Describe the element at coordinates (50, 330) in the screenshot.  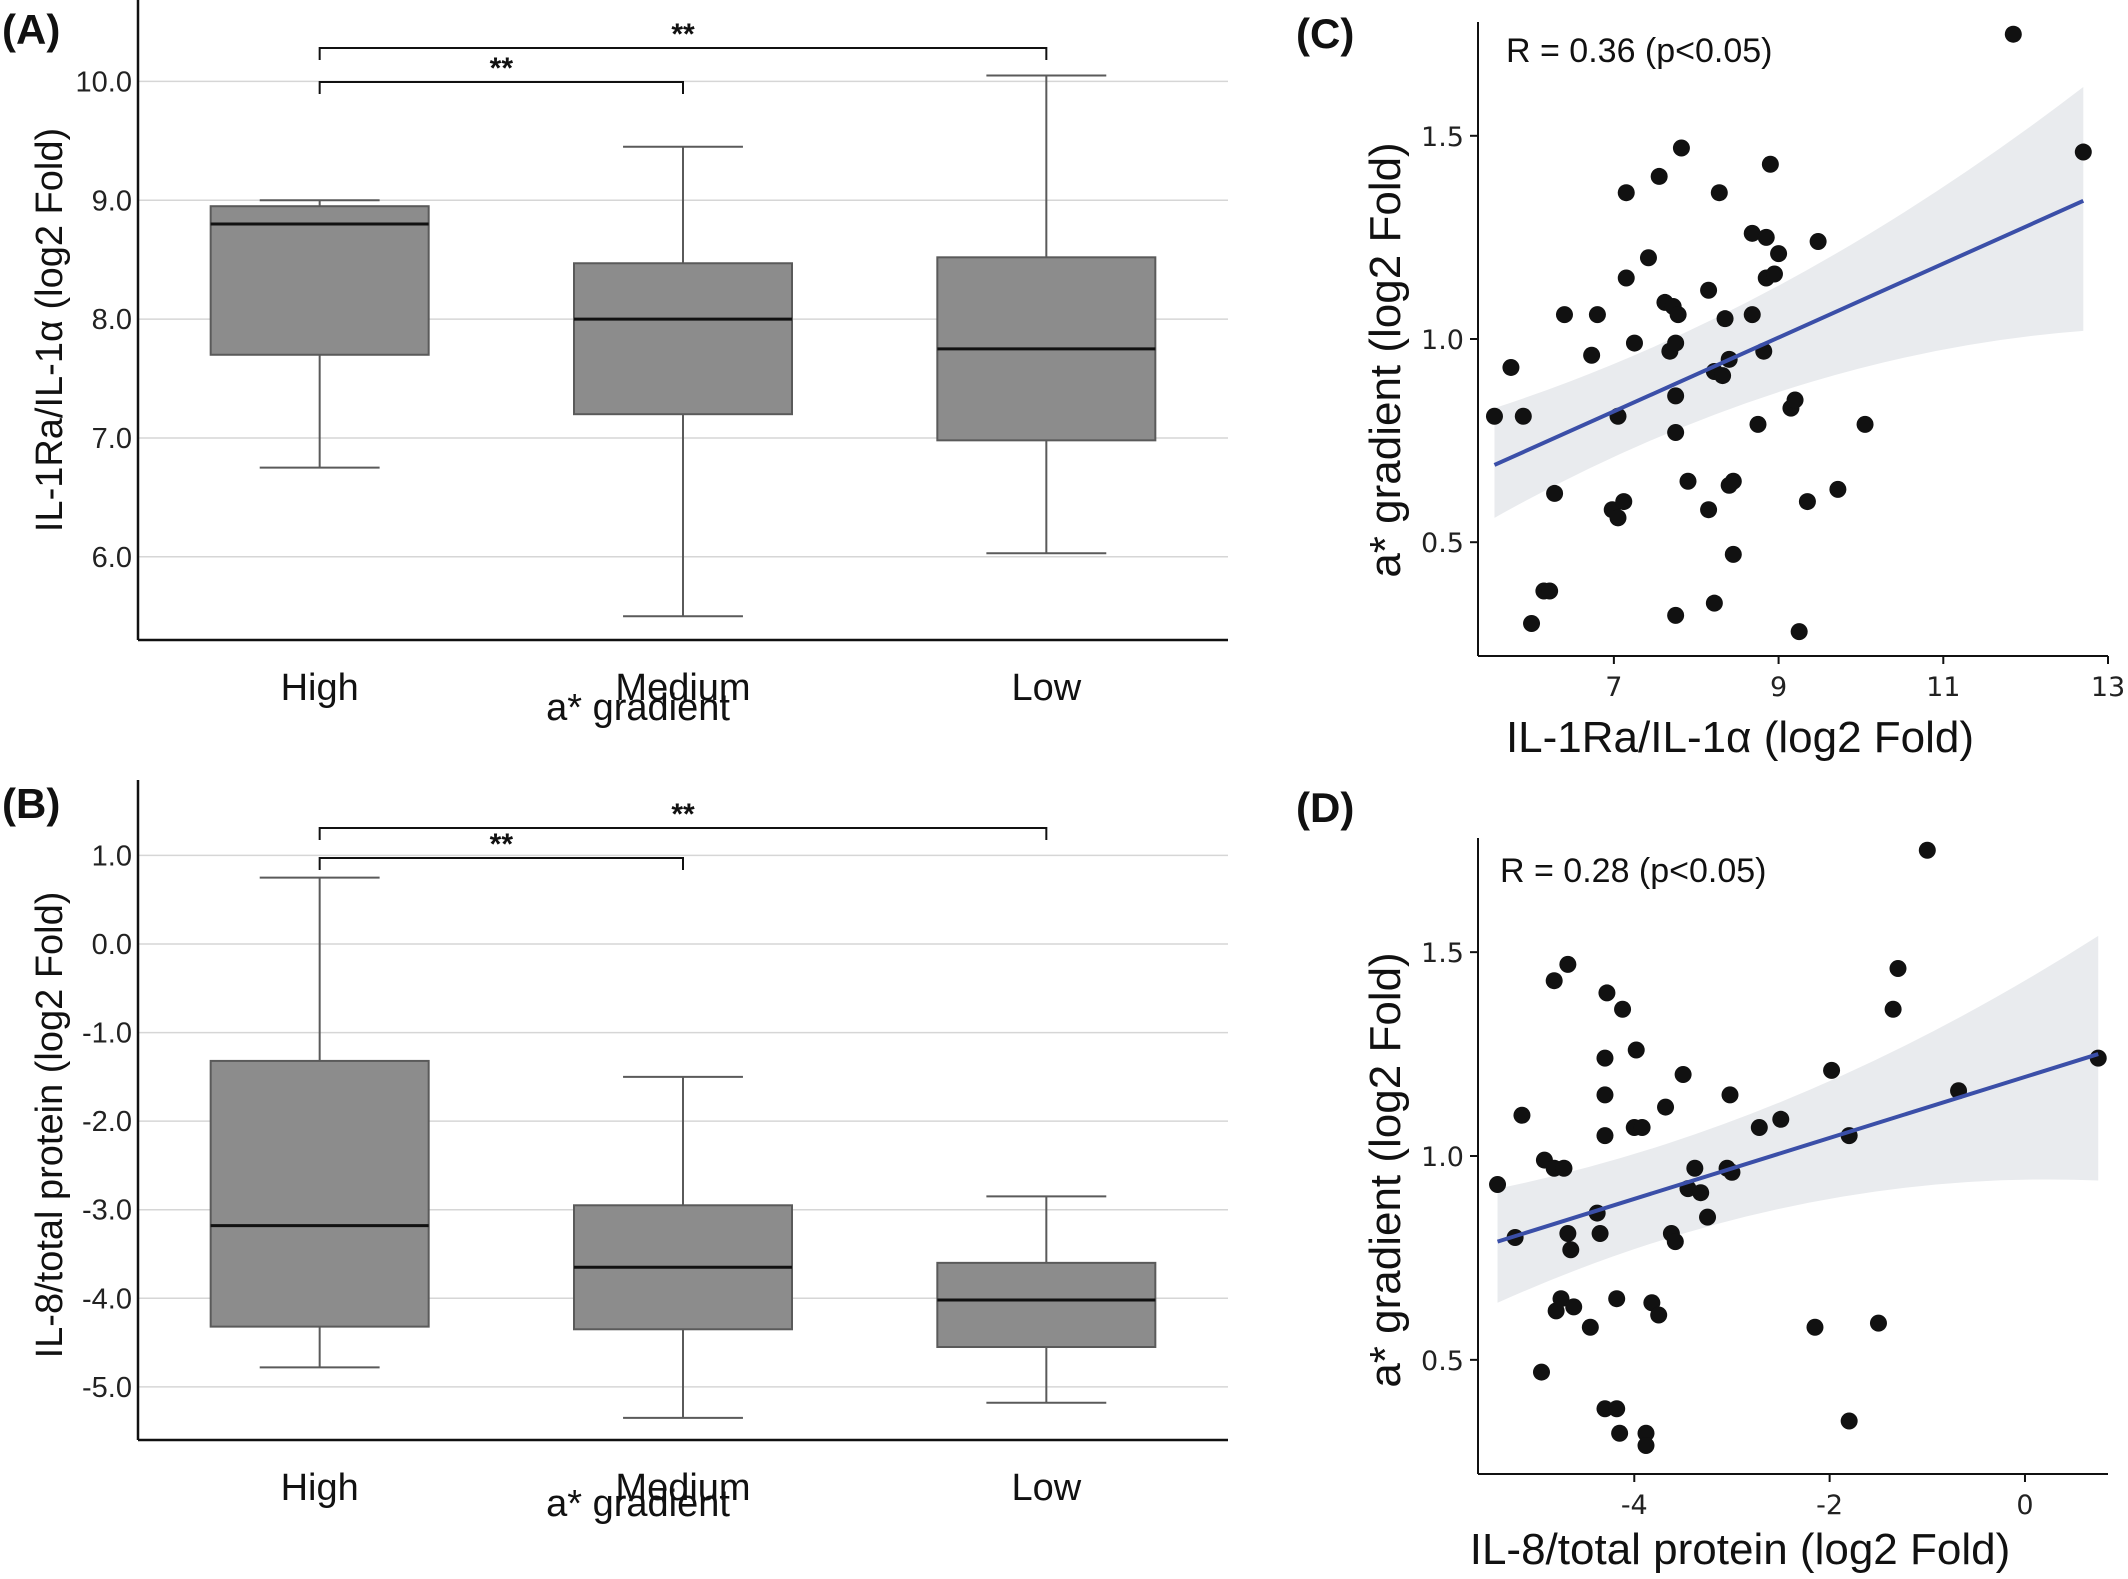
I see `panel-a-y-title: IL-1Ra/IL-1α (log2 Fold)` at that location.